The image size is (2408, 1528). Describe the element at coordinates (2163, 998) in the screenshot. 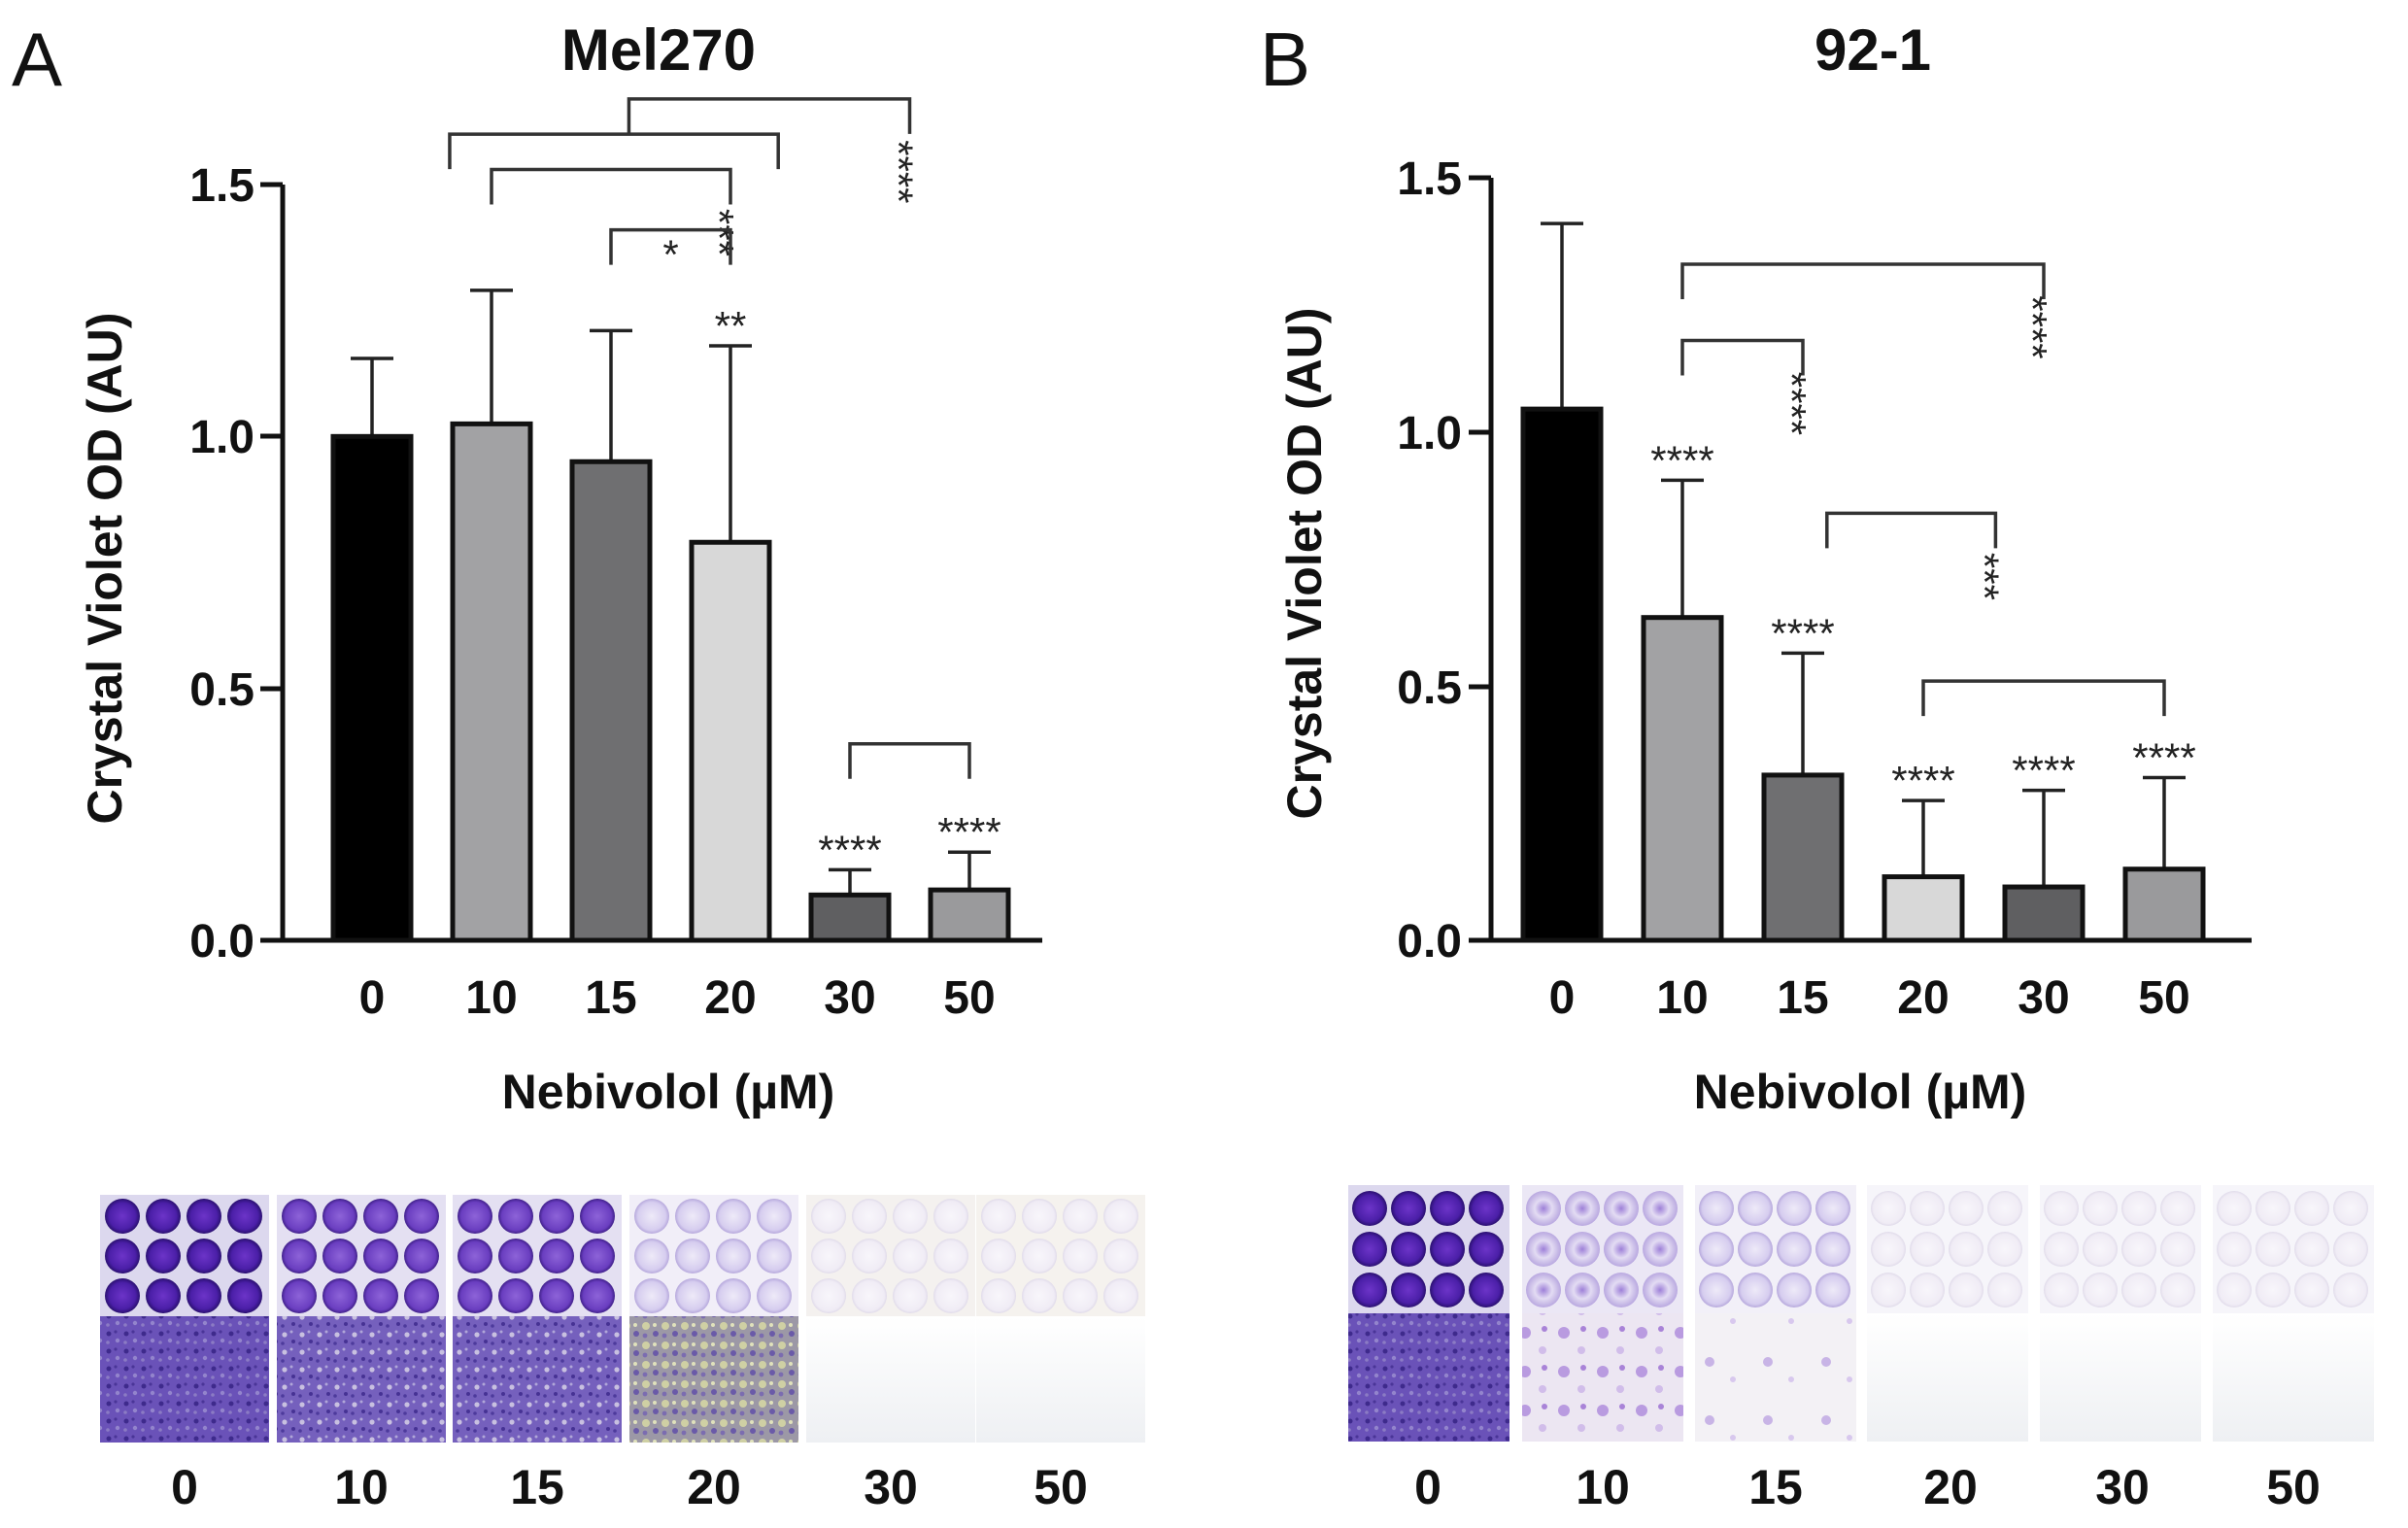

I see `chart-b-xtick-50: 50` at that location.